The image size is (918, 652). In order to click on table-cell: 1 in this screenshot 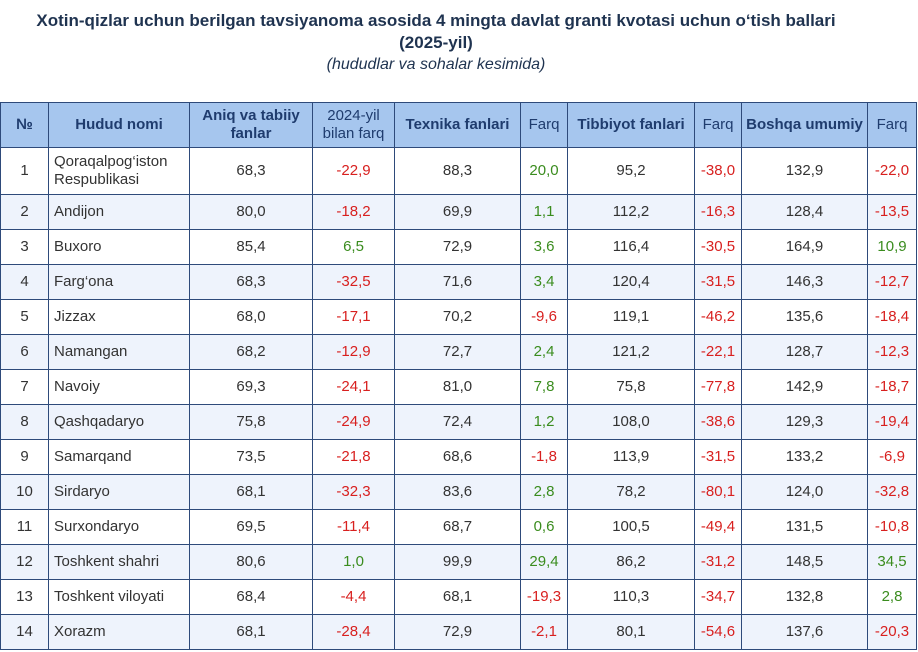, I will do `click(24, 171)`.